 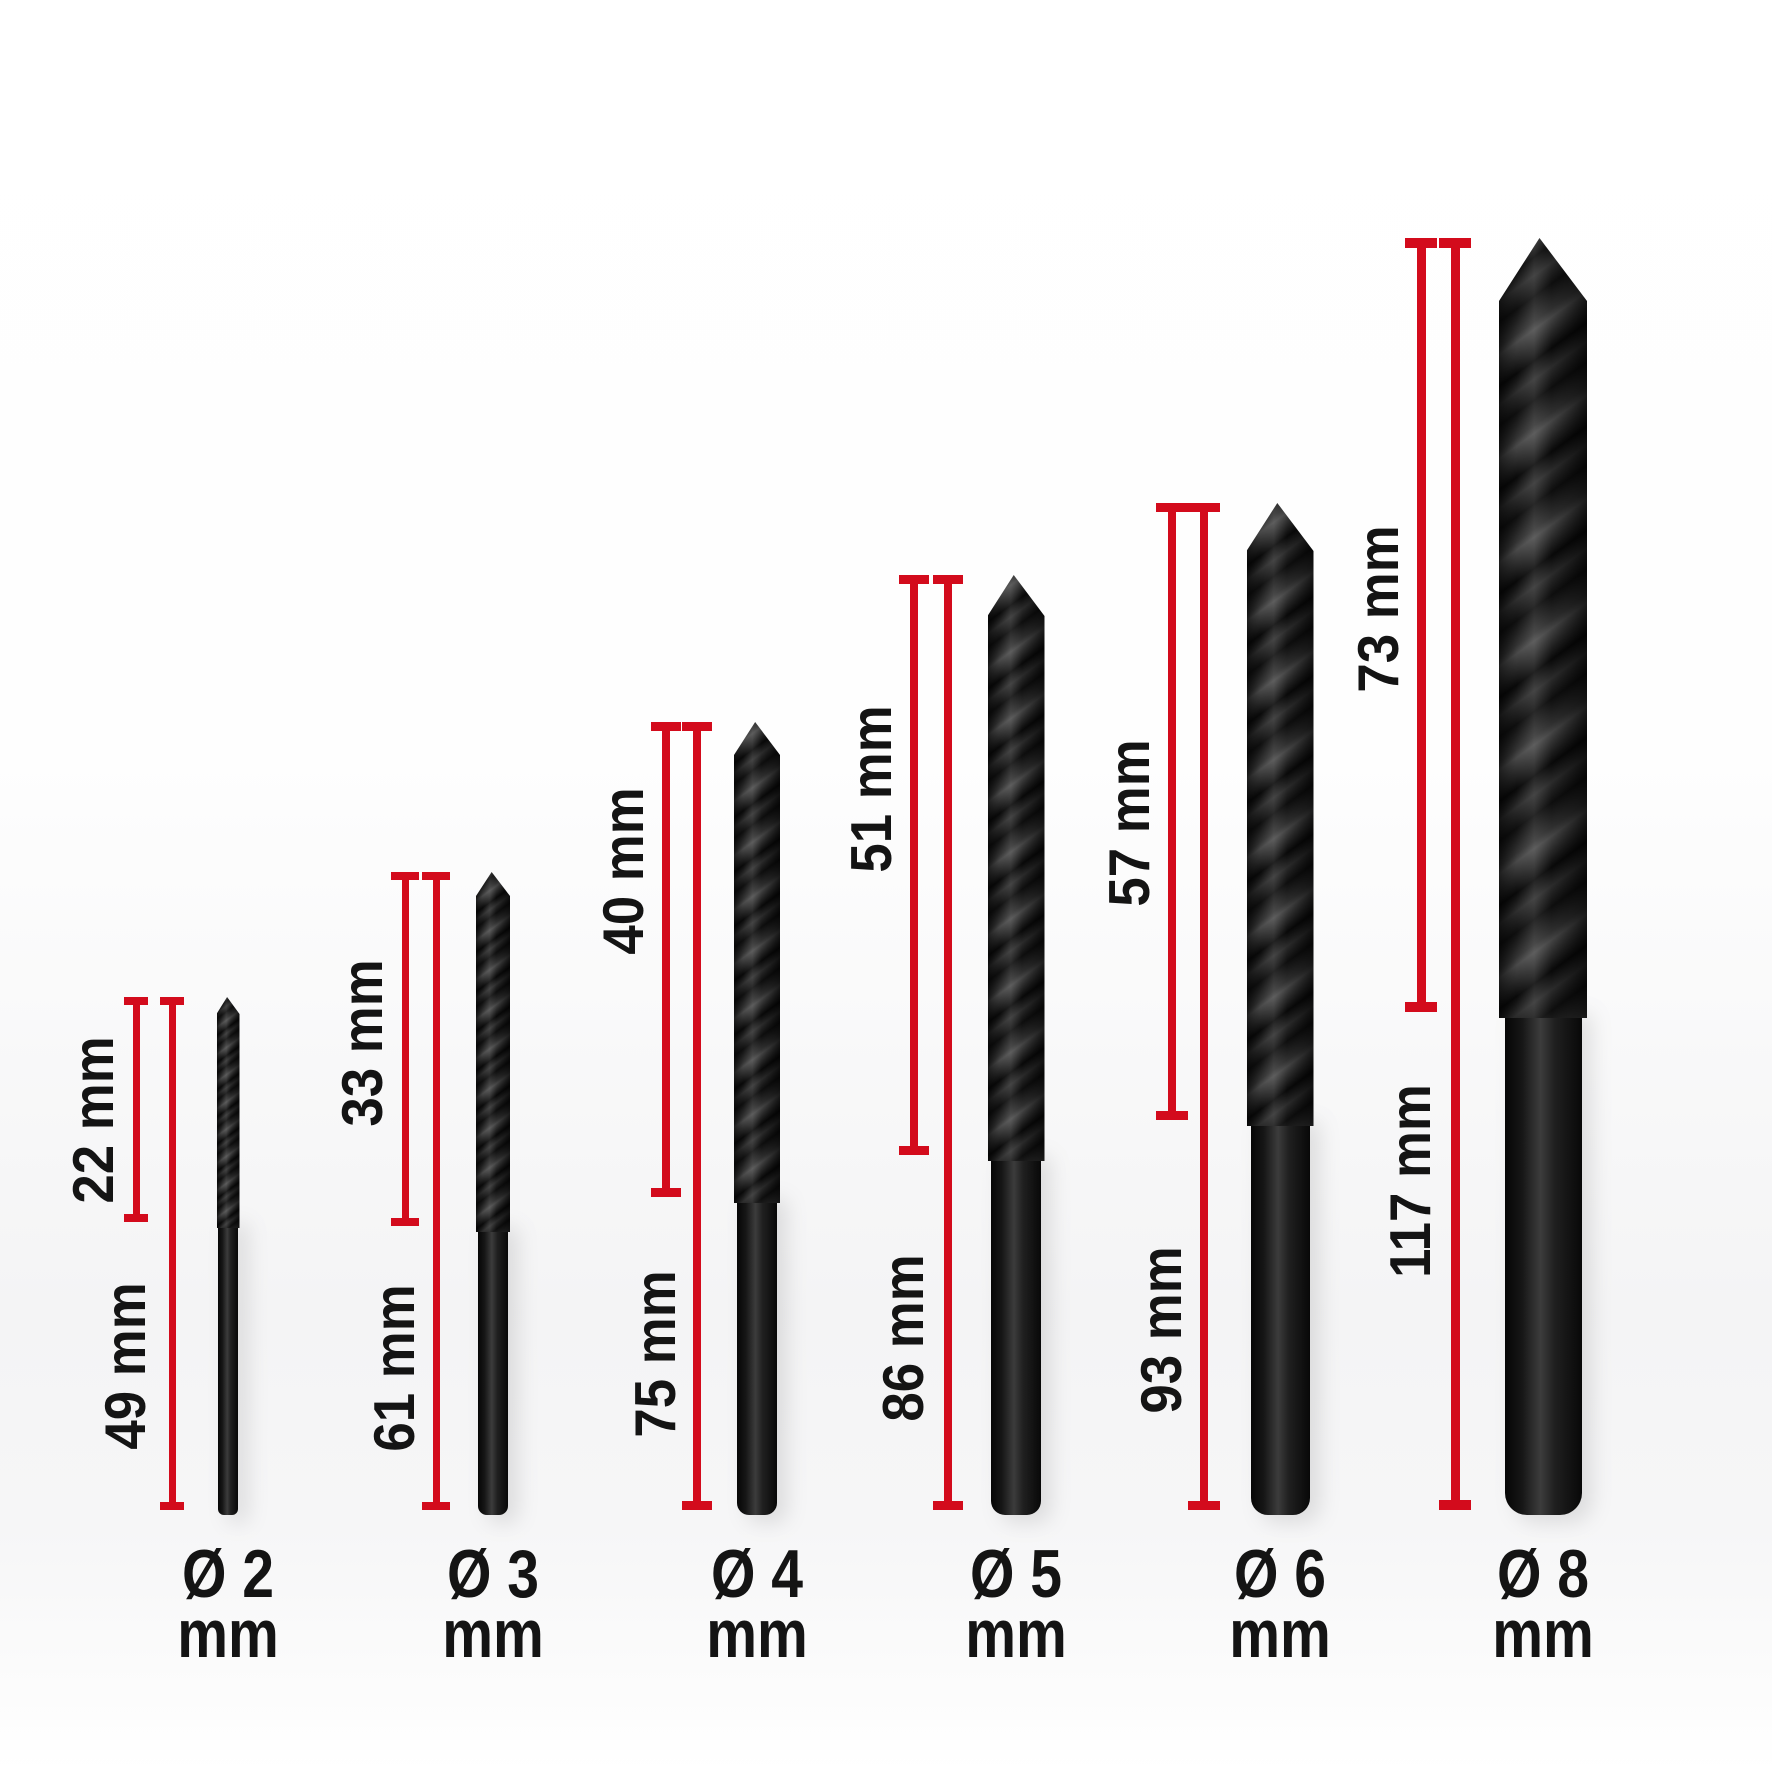 What do you see at coordinates (1543, 1574) in the screenshot?
I see `diameter-value: Ø 8` at bounding box center [1543, 1574].